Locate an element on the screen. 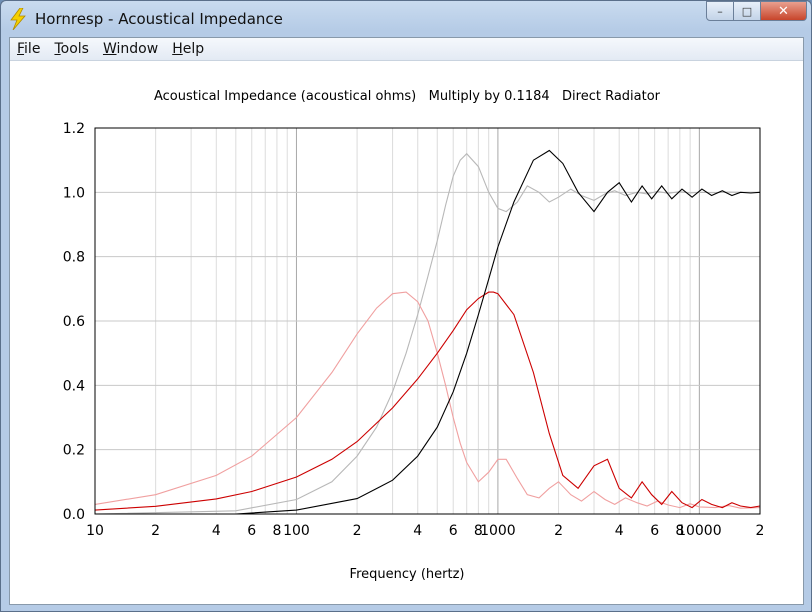  y-tick-label: 0.6 is located at coordinates (74, 322).